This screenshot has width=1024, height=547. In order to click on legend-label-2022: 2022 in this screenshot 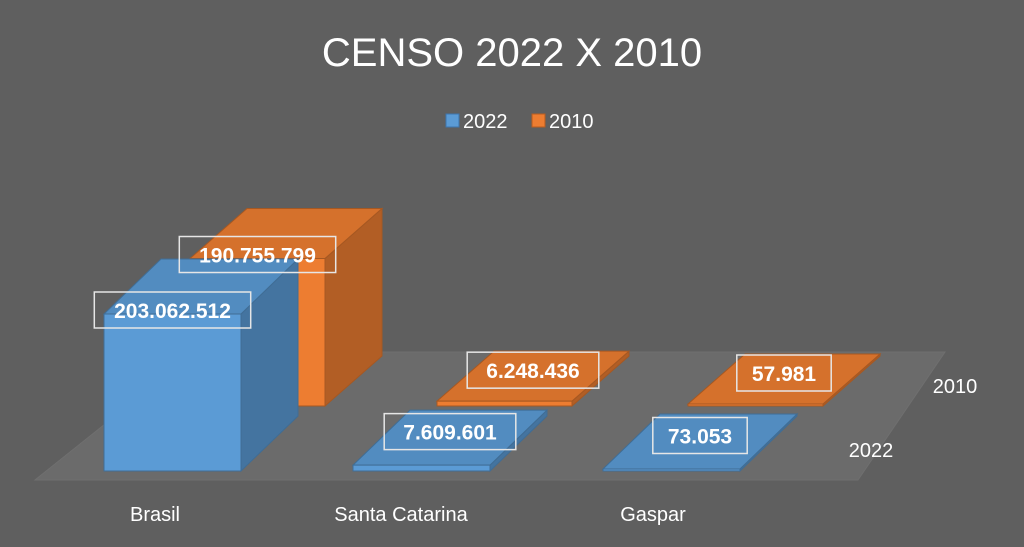, I will do `click(485, 122)`.